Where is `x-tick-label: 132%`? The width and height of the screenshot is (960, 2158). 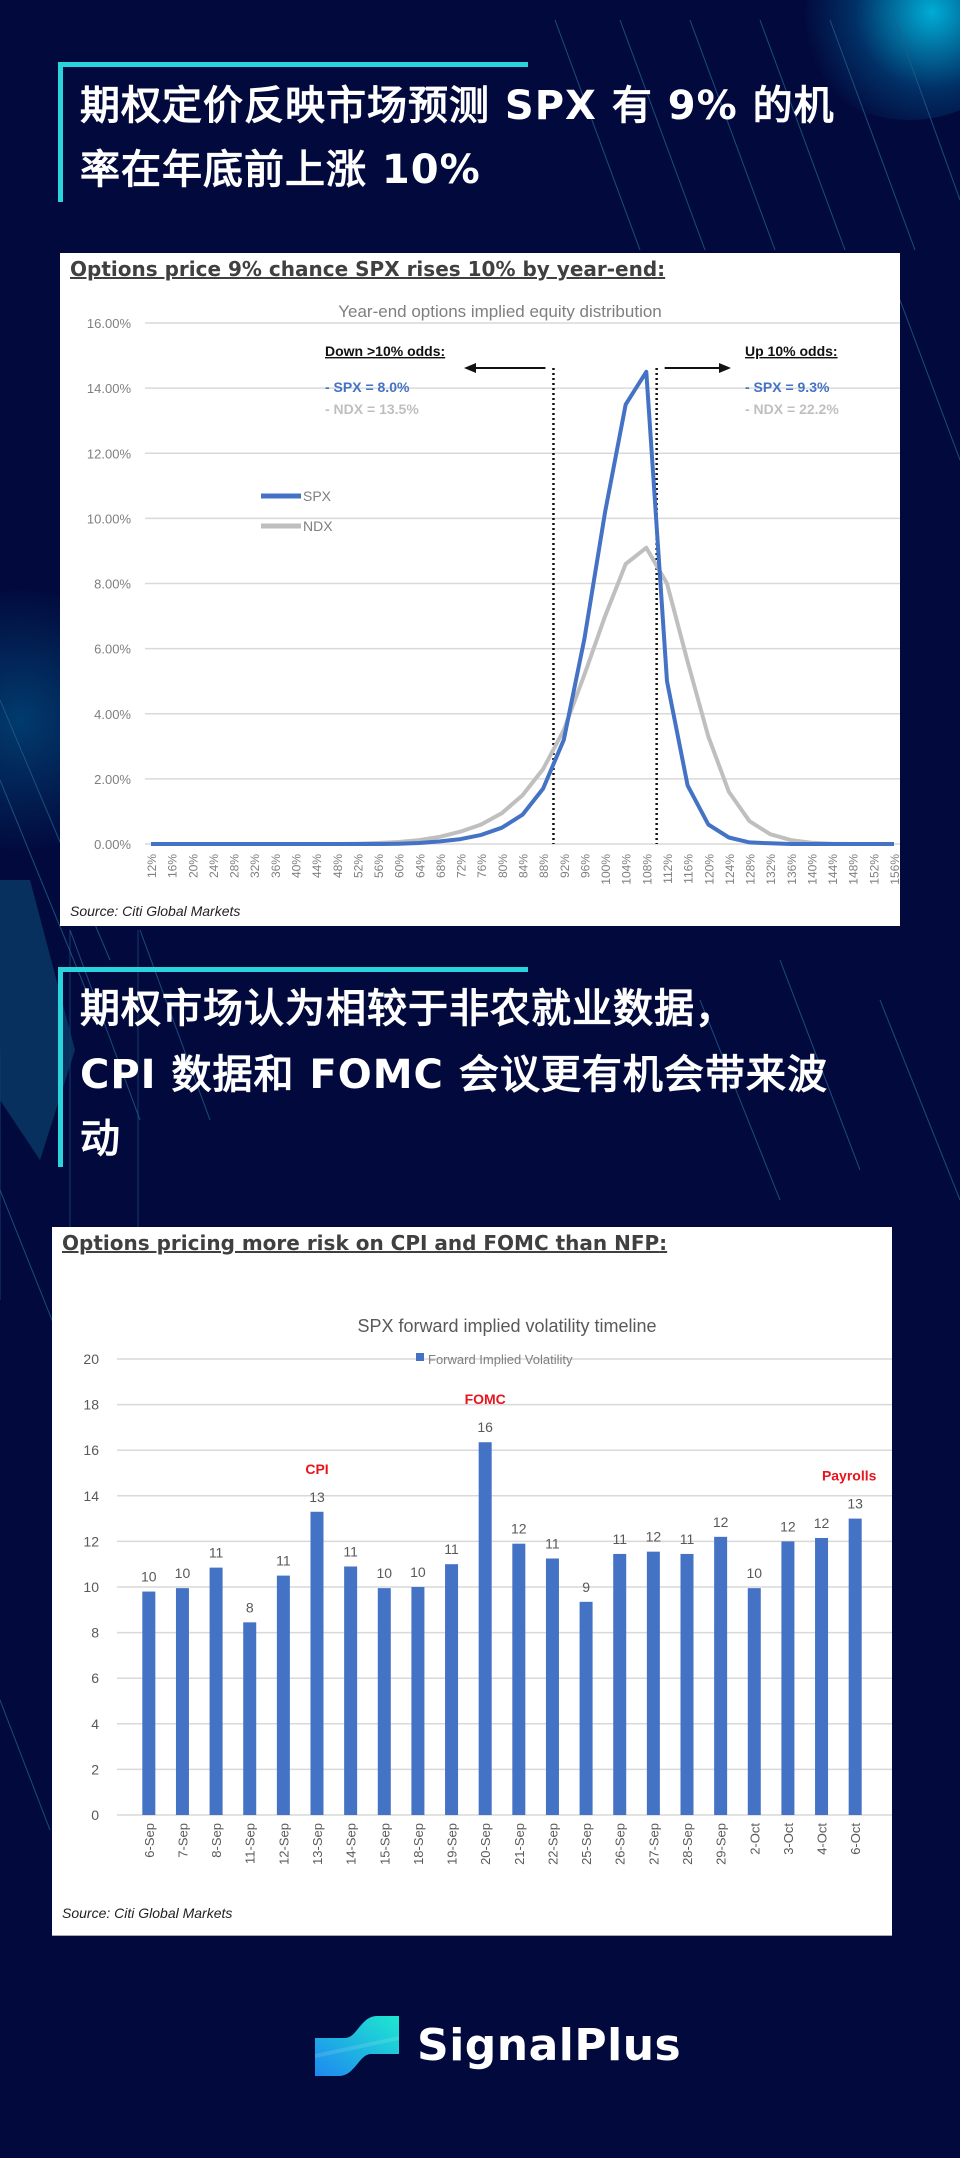 x-tick-label: 132% is located at coordinates (771, 869).